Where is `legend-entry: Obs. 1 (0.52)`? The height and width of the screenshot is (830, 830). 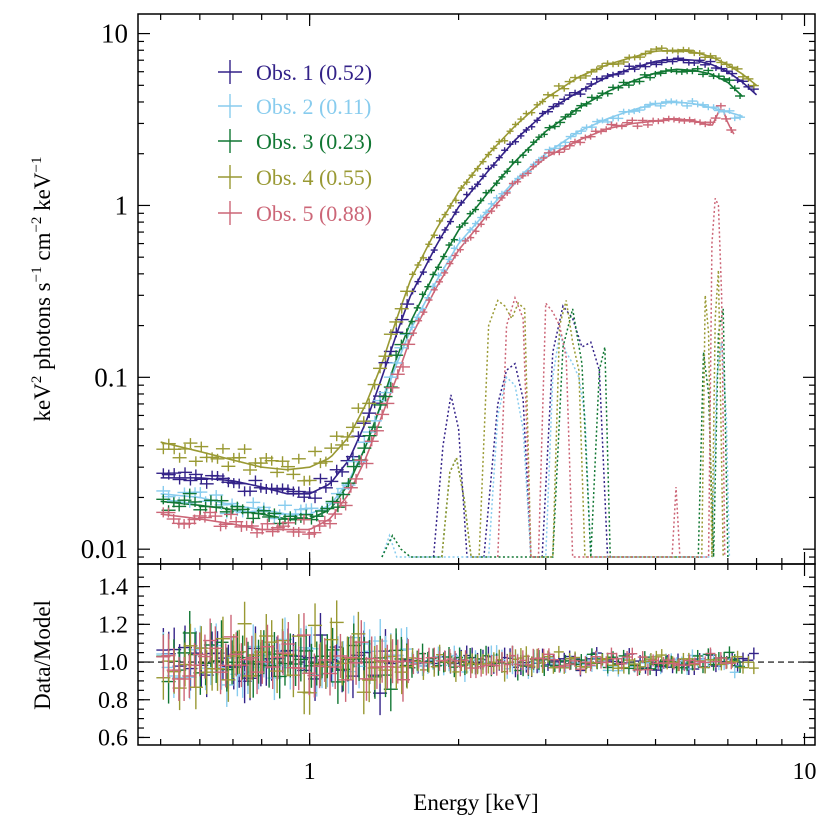
legend-entry: Obs. 1 (0.52) is located at coordinates (295, 72).